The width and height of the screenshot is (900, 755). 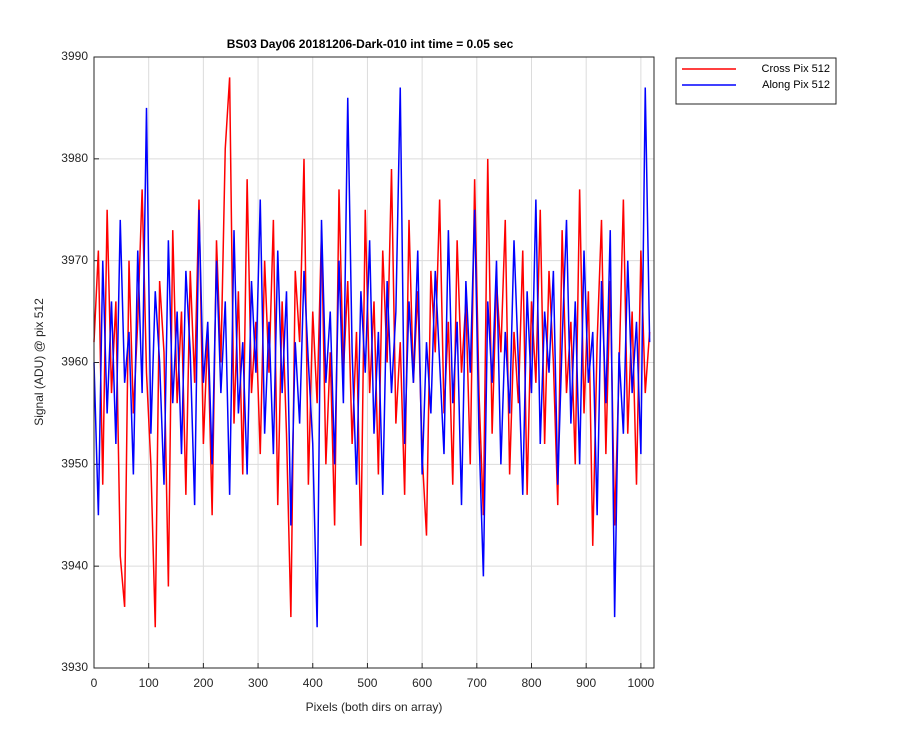 What do you see at coordinates (203, 683) in the screenshot?
I see `x-tick-label: 200` at bounding box center [203, 683].